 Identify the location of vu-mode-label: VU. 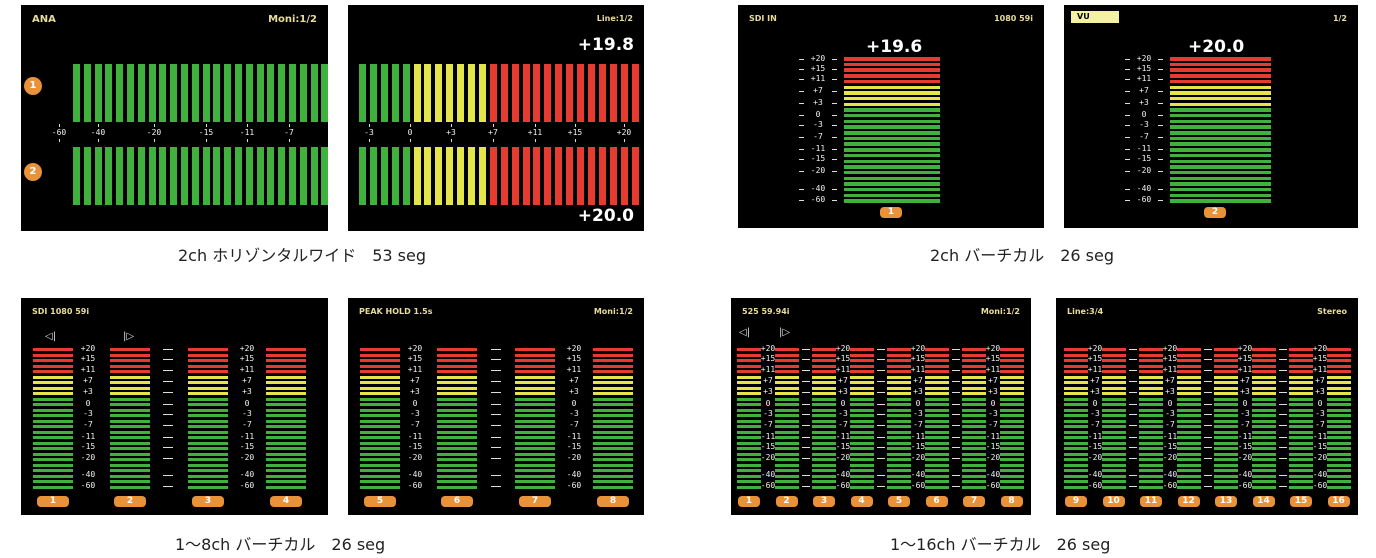
(1095, 17).